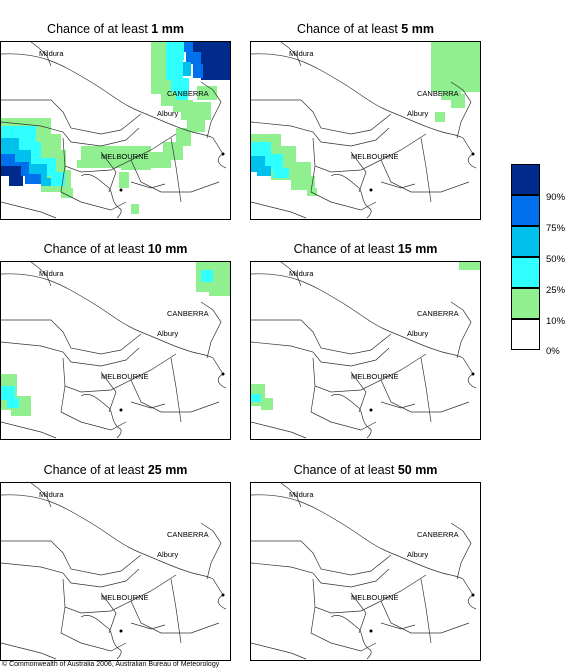  I want to click on place-label-mildura: Mildura, so click(301, 273).